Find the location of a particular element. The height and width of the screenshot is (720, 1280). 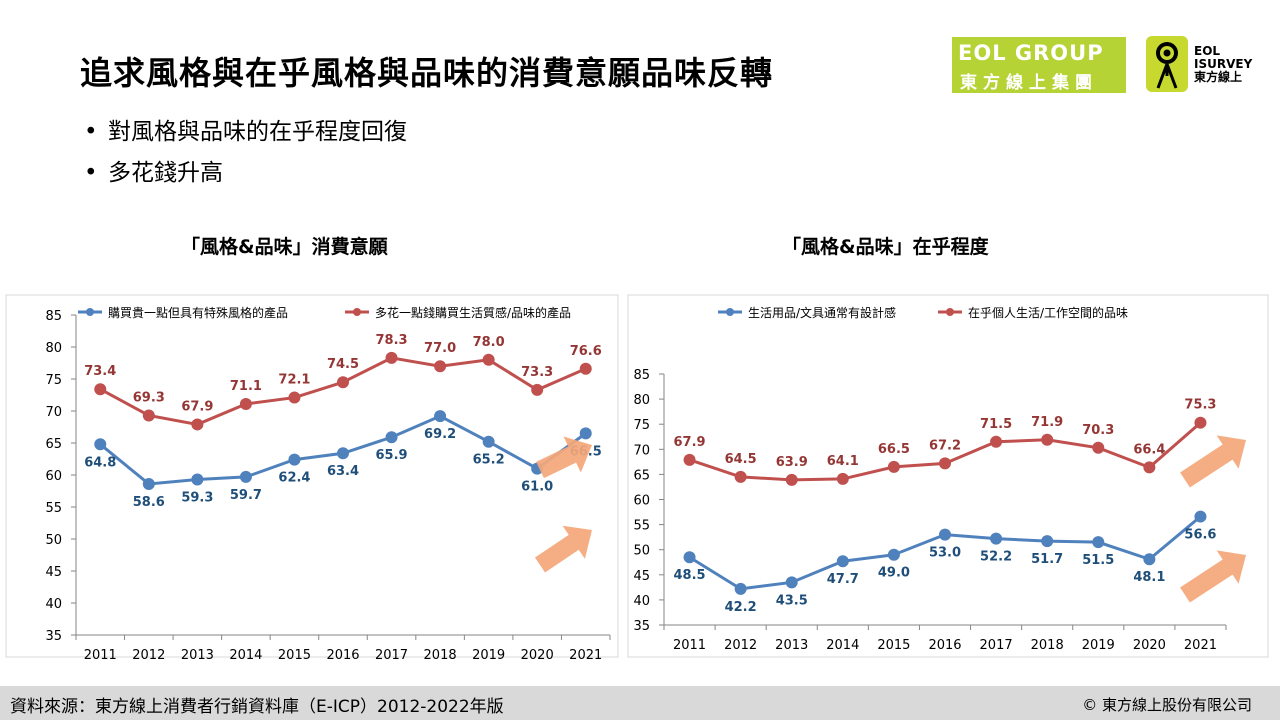

source-note: 資料來源：東方線上消費者行銷資料庫（E-ICP）2012-2022年版 is located at coordinates (257, 707).